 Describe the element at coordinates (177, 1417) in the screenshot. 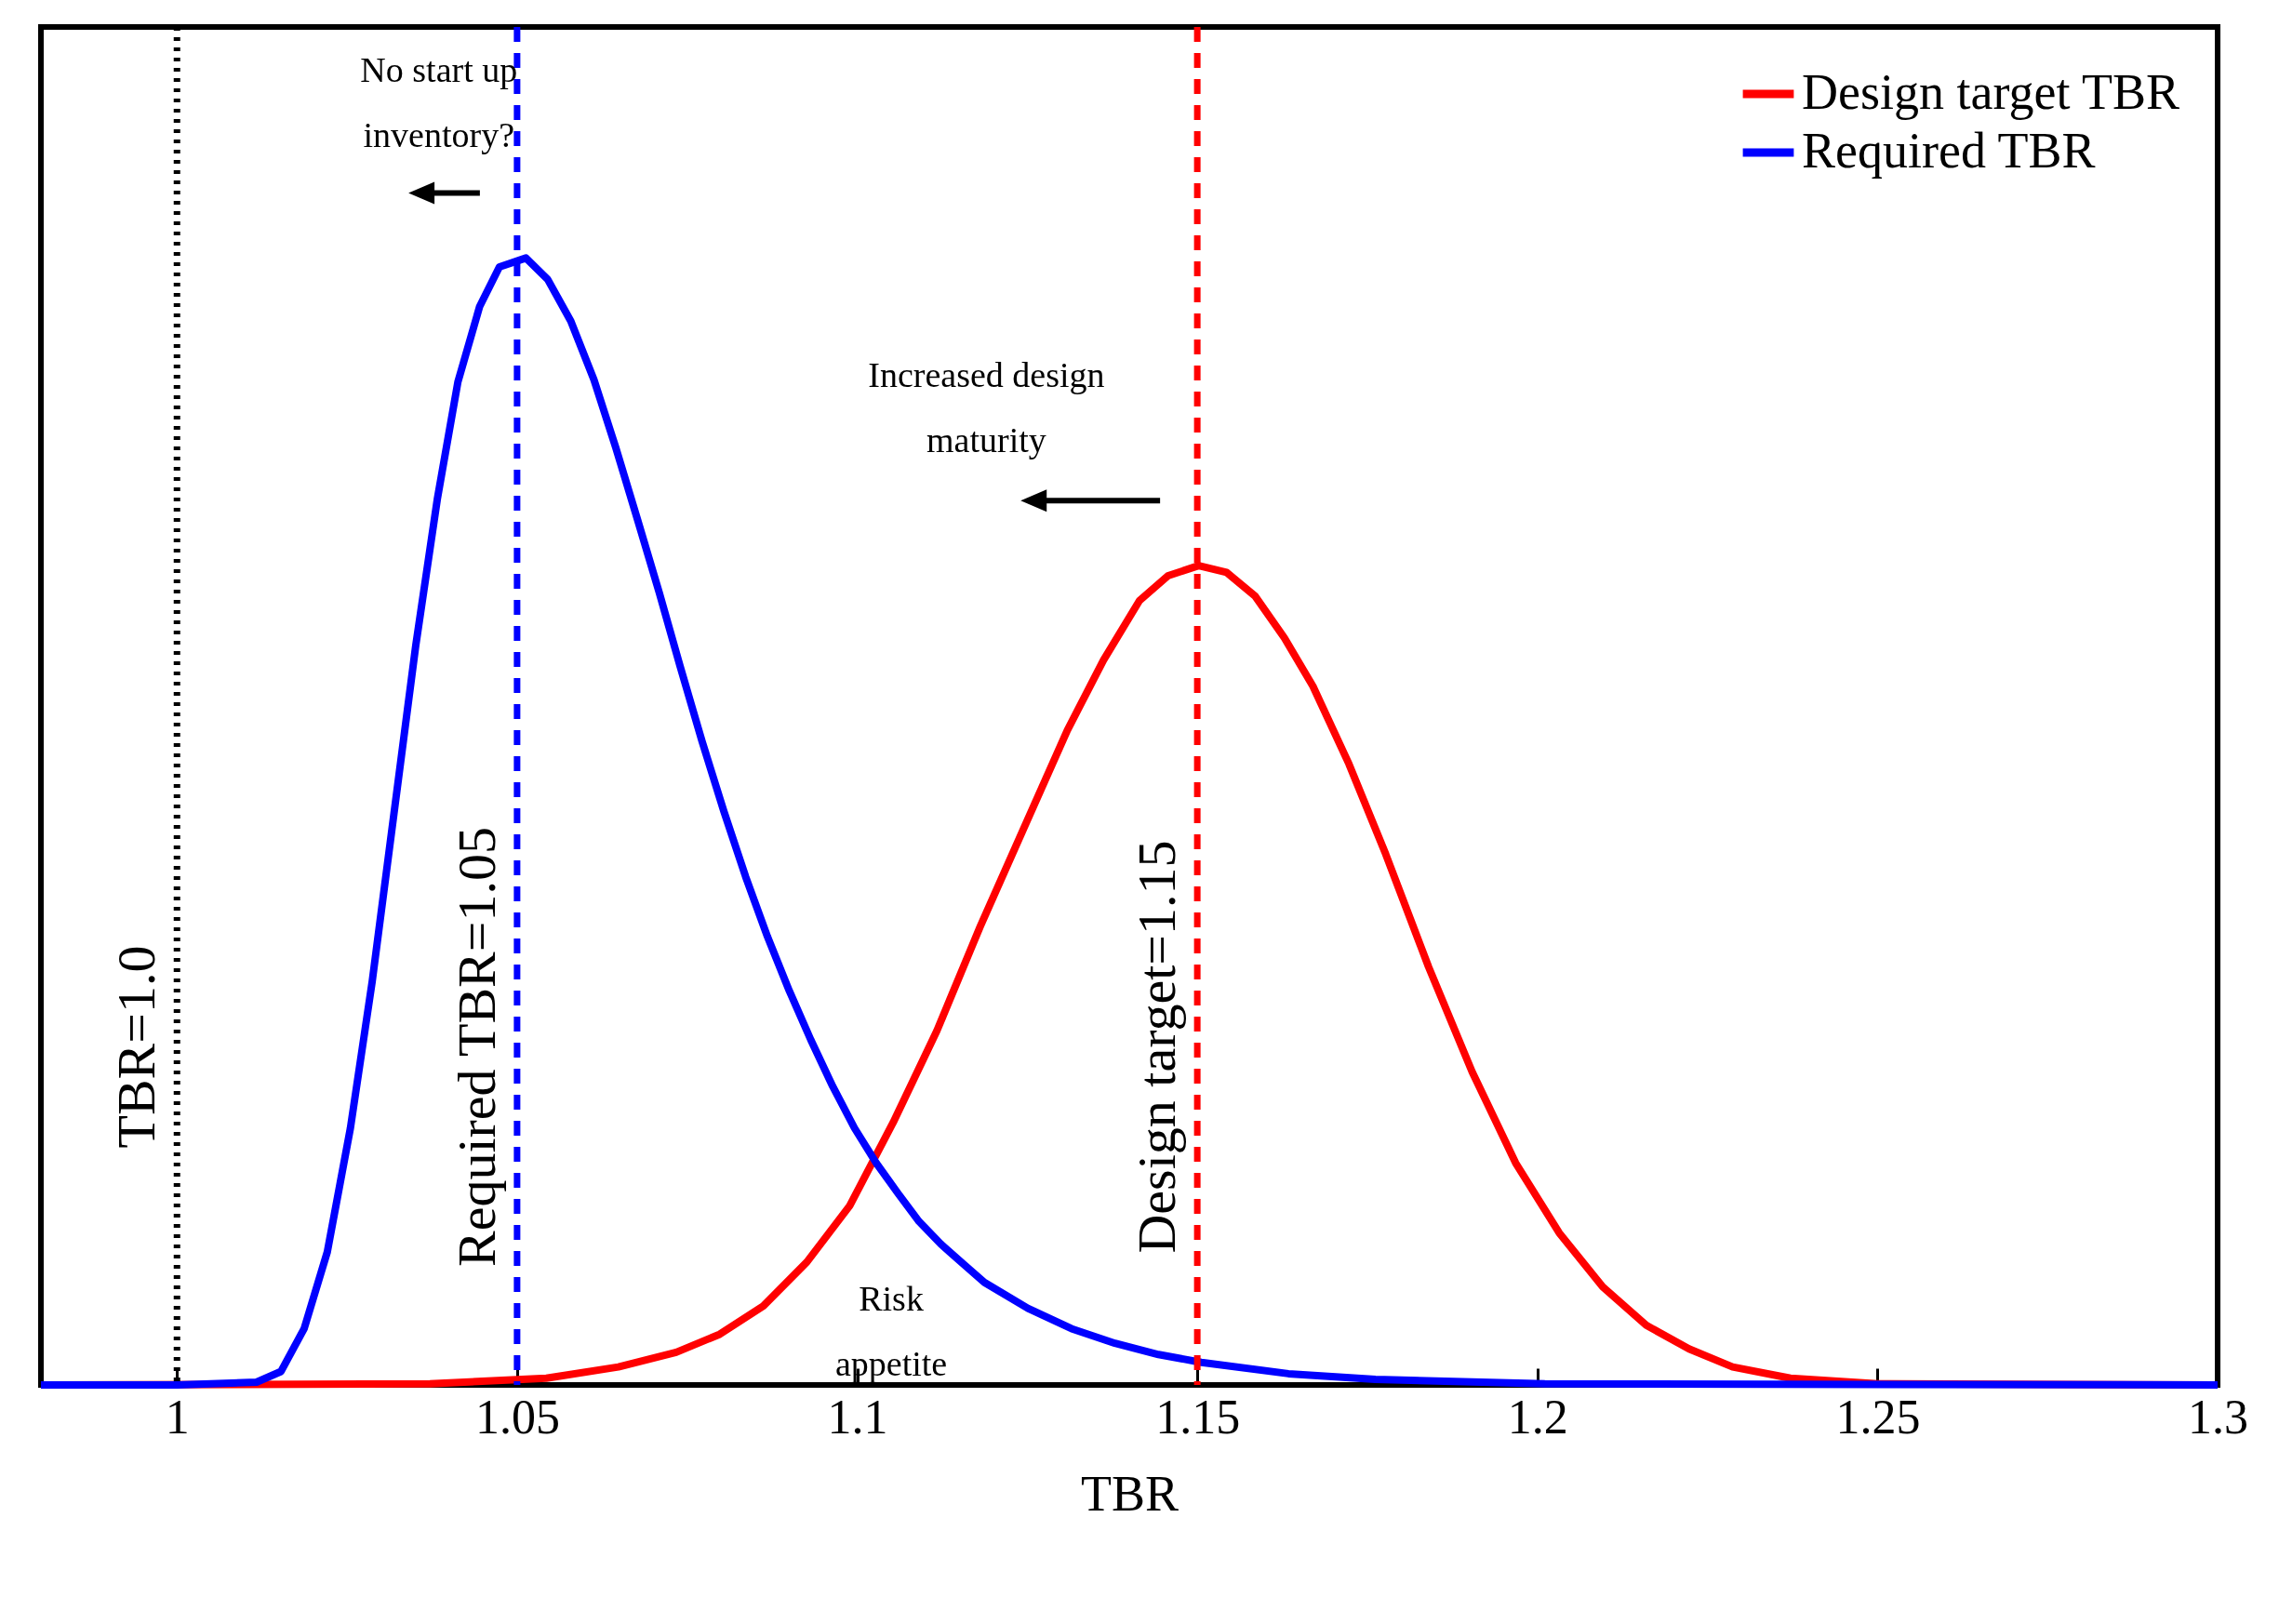

I see `x-tick-label: 1` at that location.